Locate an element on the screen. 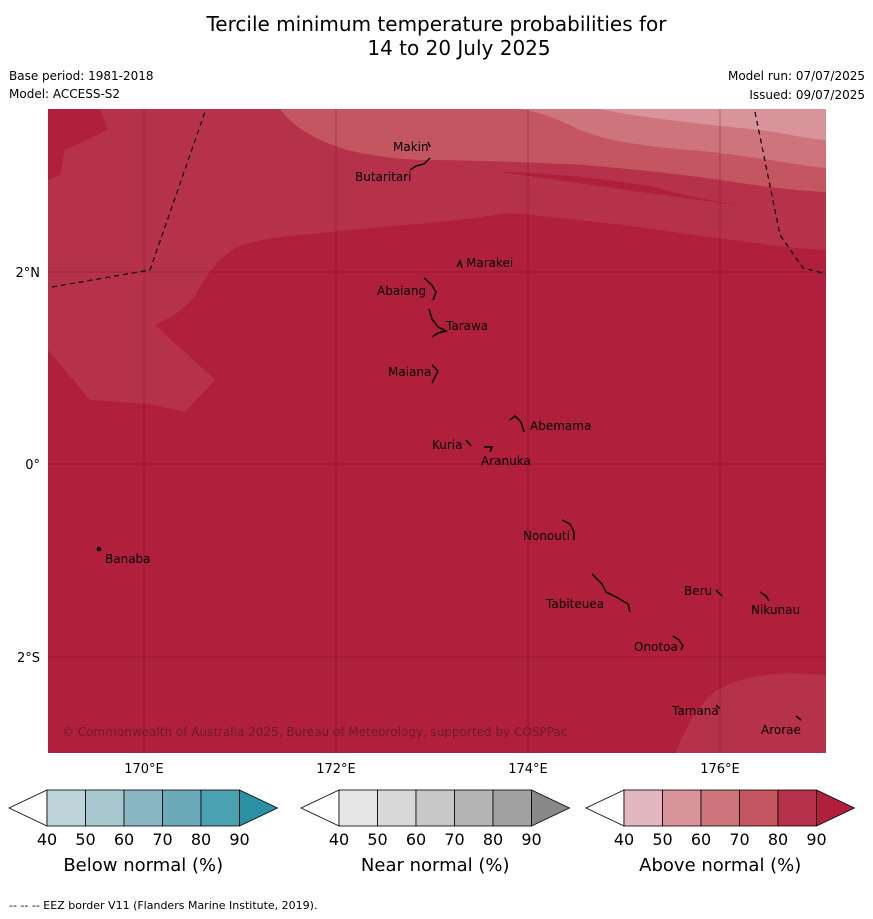 The height and width of the screenshot is (919, 873). lon-tick-172e: 172°E is located at coordinates (336, 769).